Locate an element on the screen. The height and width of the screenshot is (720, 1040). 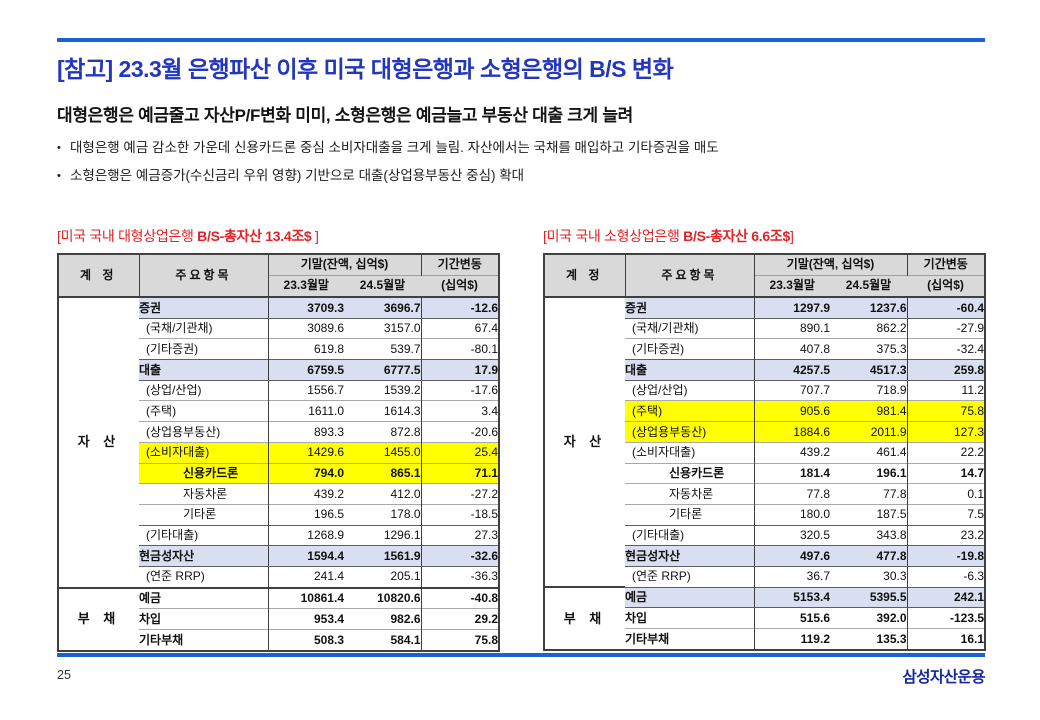
col-header-month-b: 24.5월말 is located at coordinates (869, 286).